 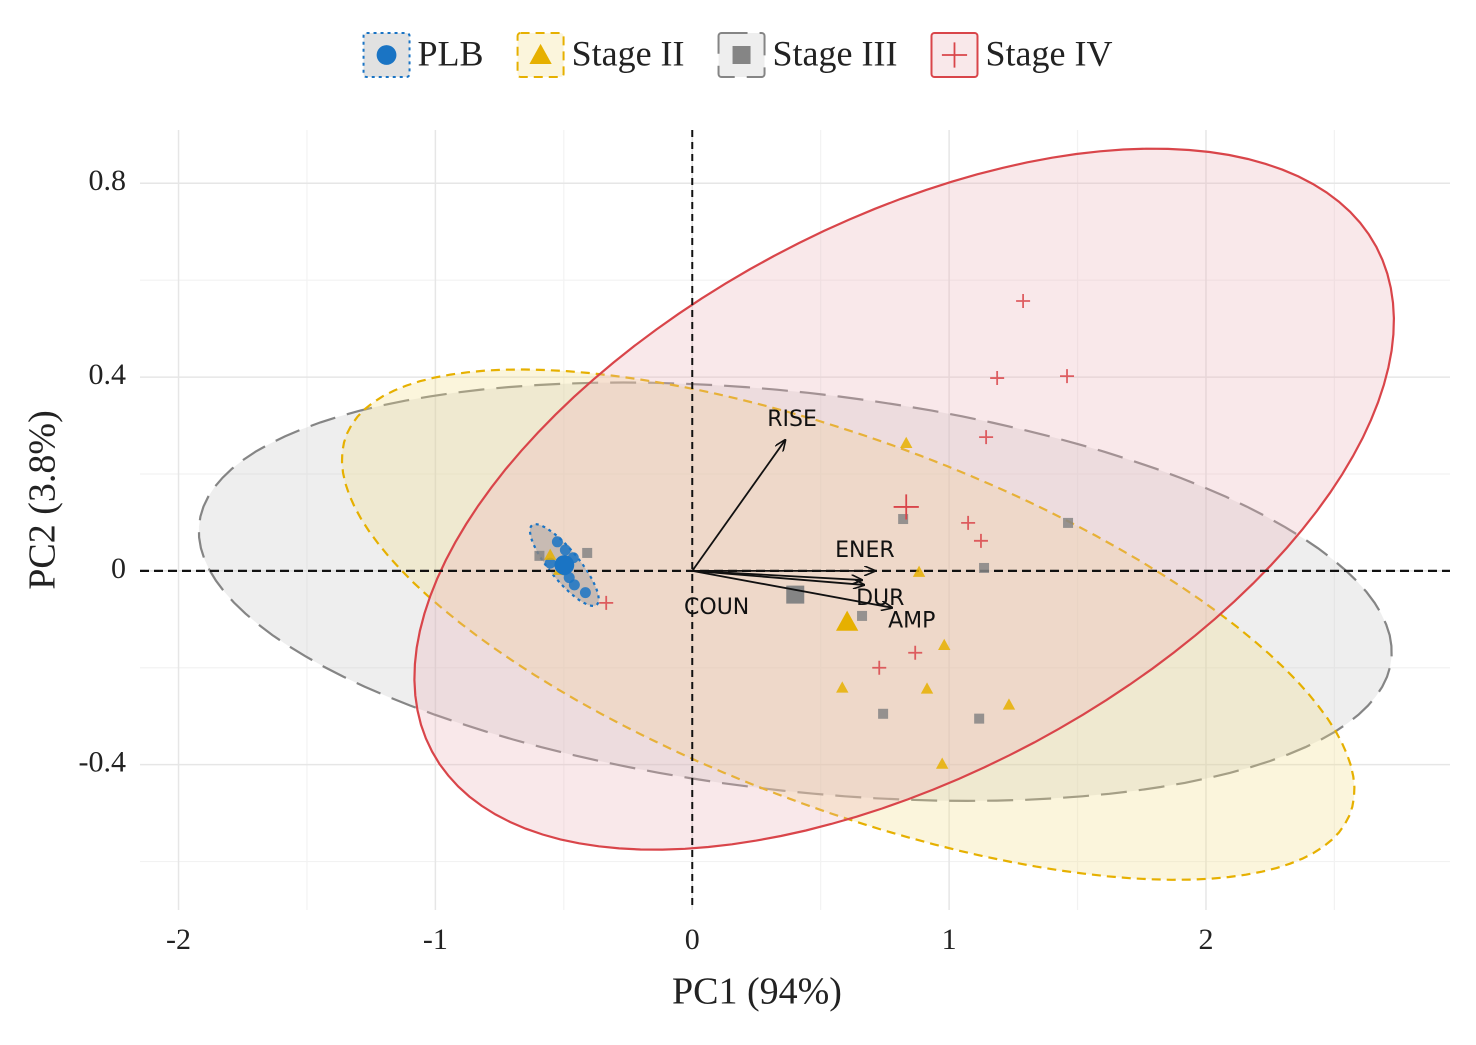 I want to click on x-tick-label: -2, so click(x=178, y=939).